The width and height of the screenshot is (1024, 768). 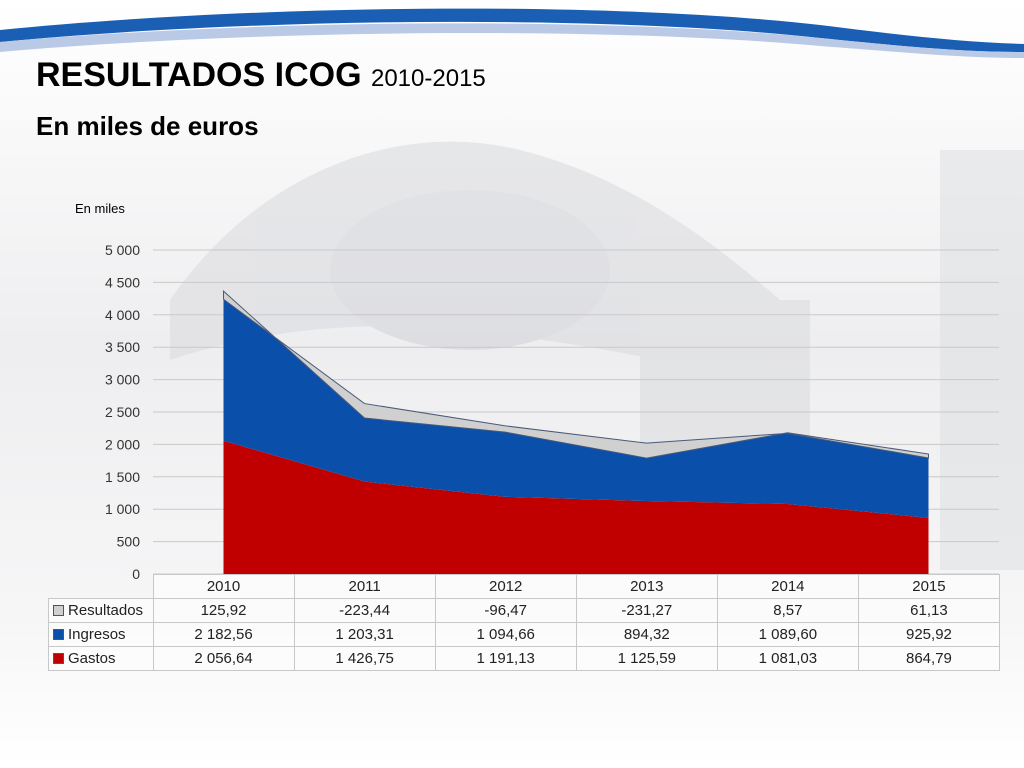 I want to click on table-cell: -223,44, so click(x=364, y=610).